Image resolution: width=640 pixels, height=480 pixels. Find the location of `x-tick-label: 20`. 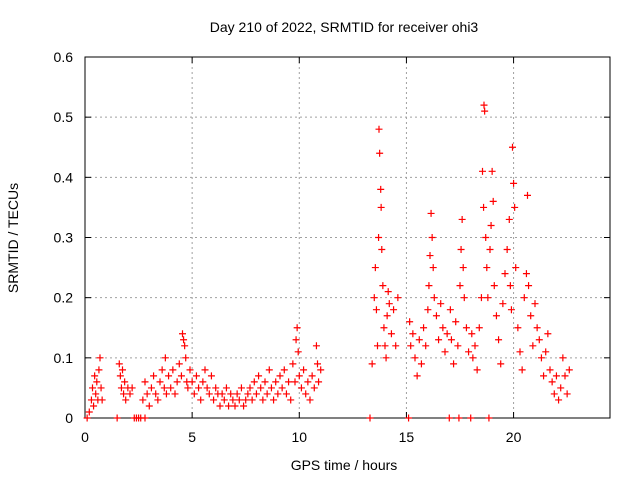

x-tick-label: 20 is located at coordinates (514, 437).